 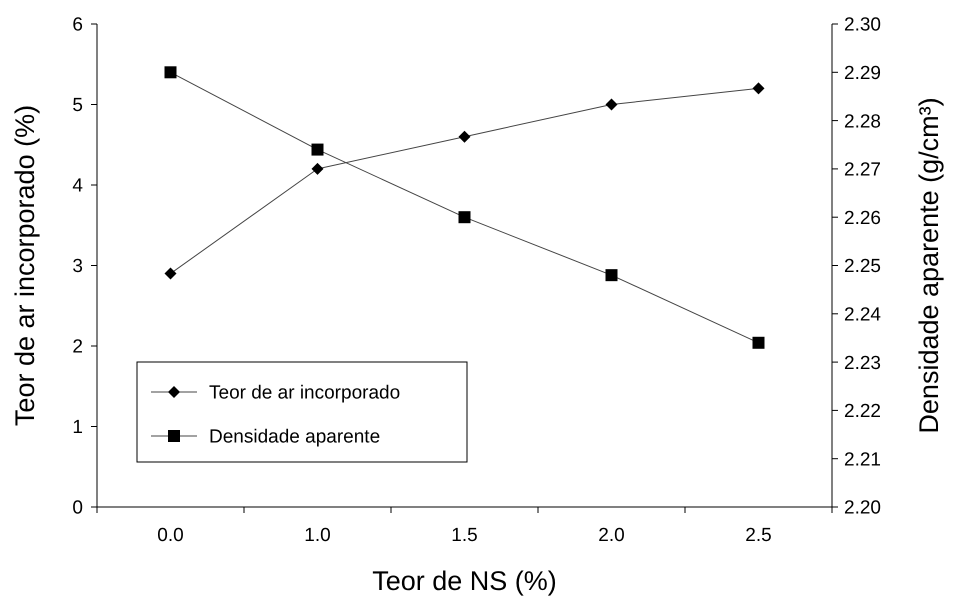 I want to click on x-tick-label: 1.0, so click(x=317, y=535).